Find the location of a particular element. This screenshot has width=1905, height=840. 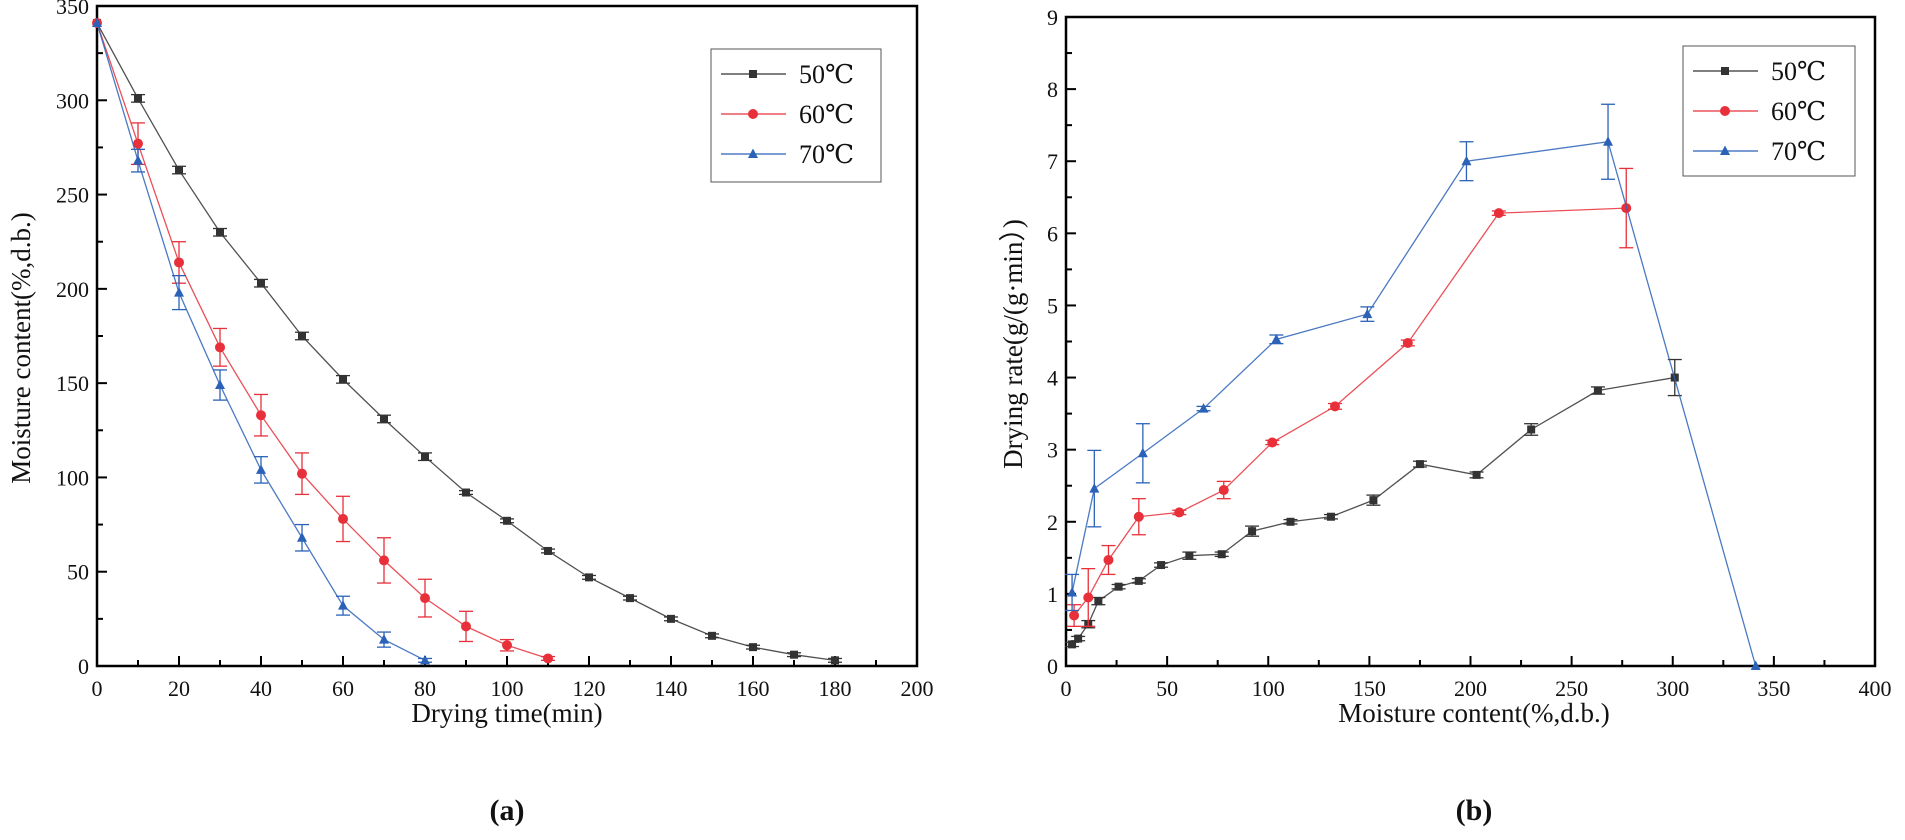

y-tick-label: 9 is located at coordinates (1052, 17).